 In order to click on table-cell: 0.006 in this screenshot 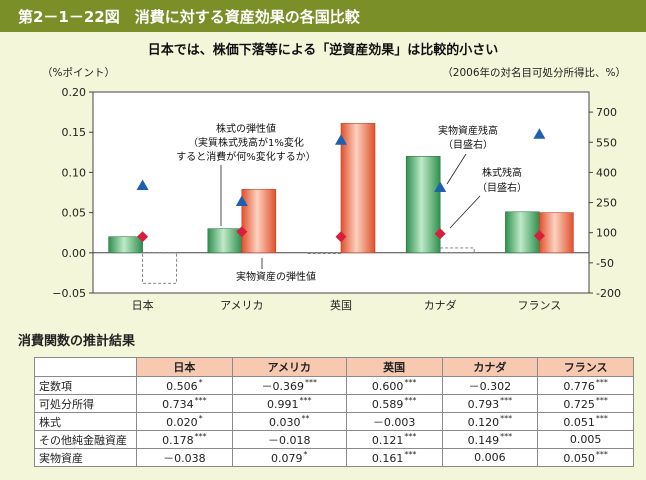, I will do `click(490, 457)`.